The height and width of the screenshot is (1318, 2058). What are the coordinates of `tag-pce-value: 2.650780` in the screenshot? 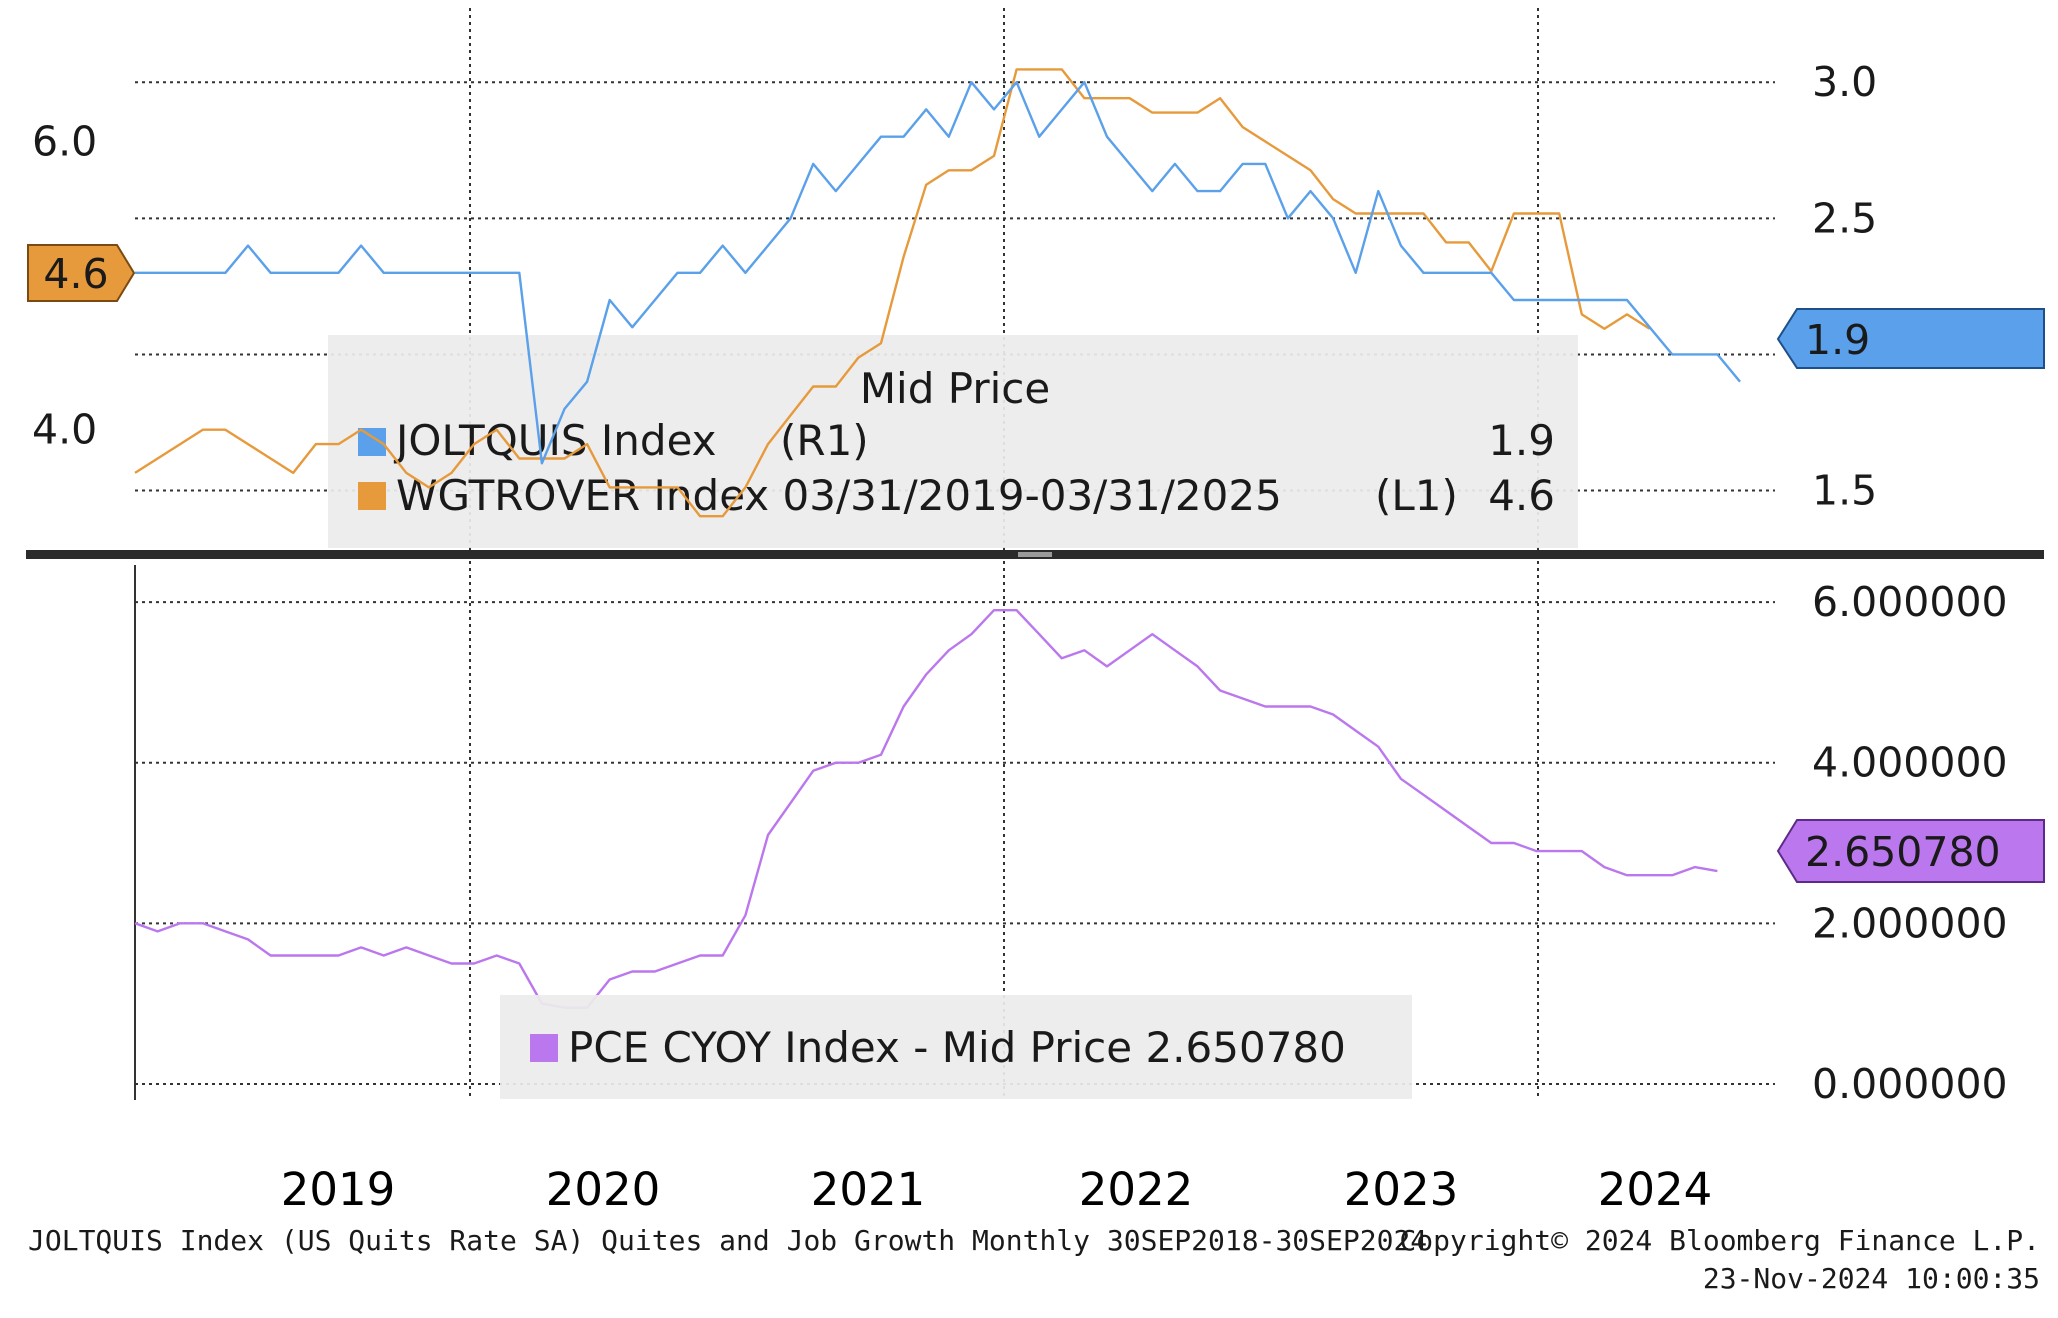 It's located at (1903, 852).